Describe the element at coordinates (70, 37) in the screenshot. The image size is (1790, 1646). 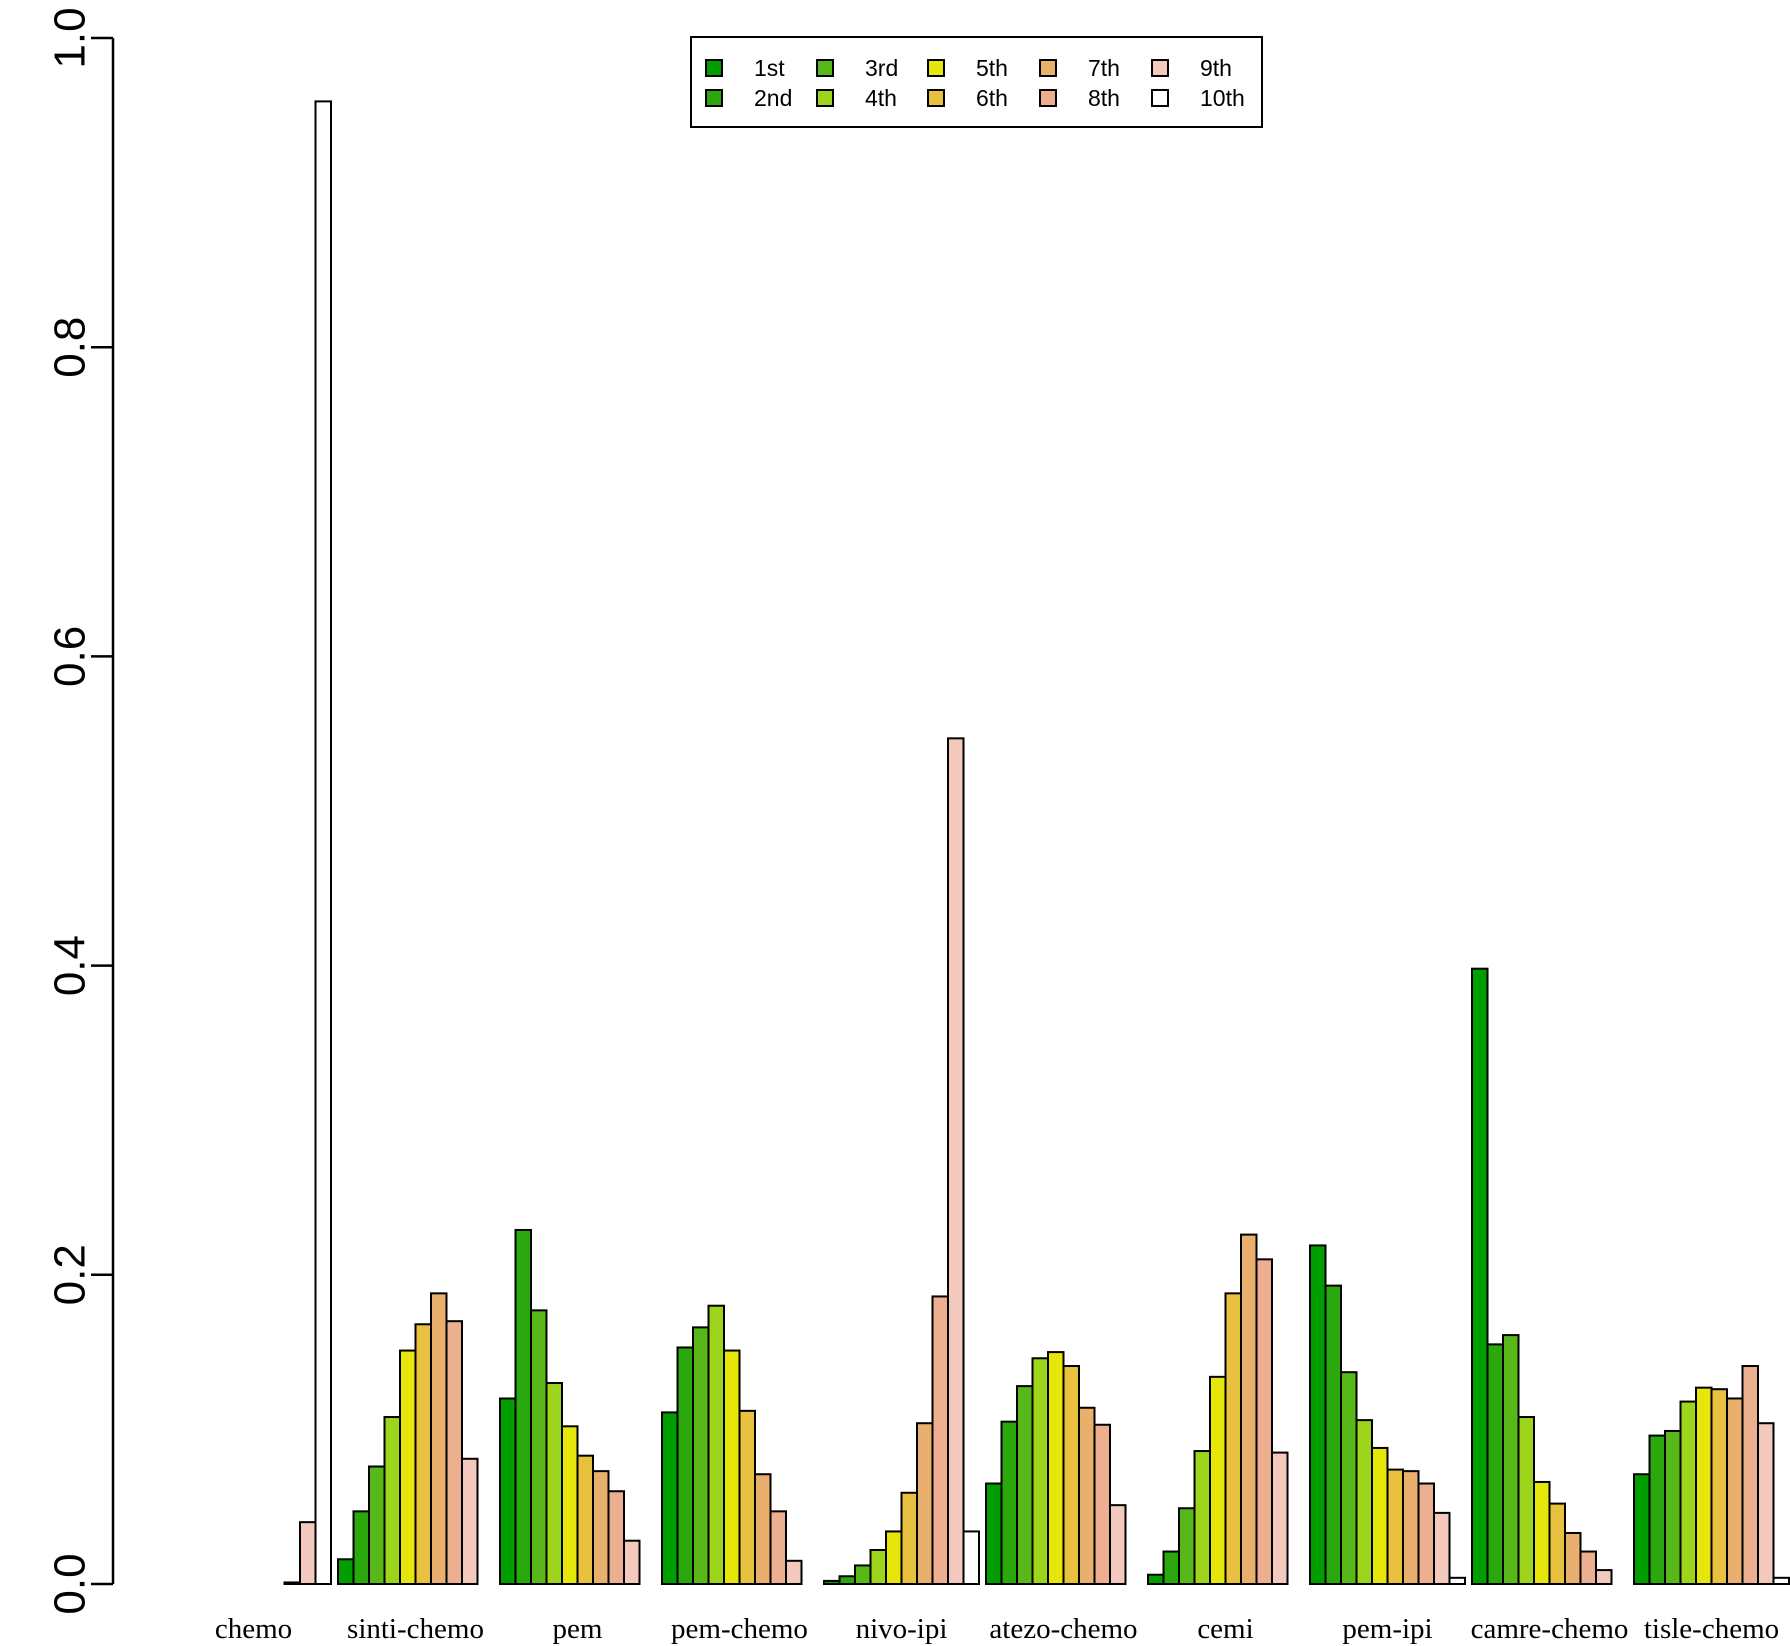
I see `y-tick-label: 1.0` at that location.